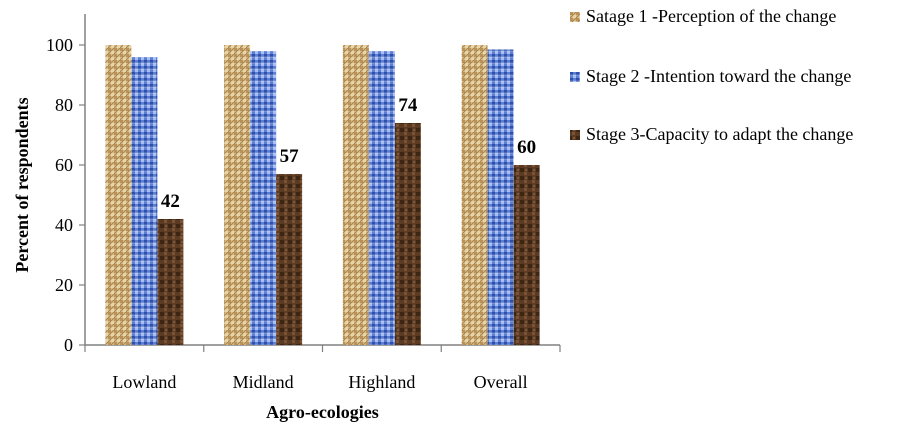 This screenshot has height=426, width=899. What do you see at coordinates (64, 165) in the screenshot?
I see `y-tick-label: 60` at bounding box center [64, 165].